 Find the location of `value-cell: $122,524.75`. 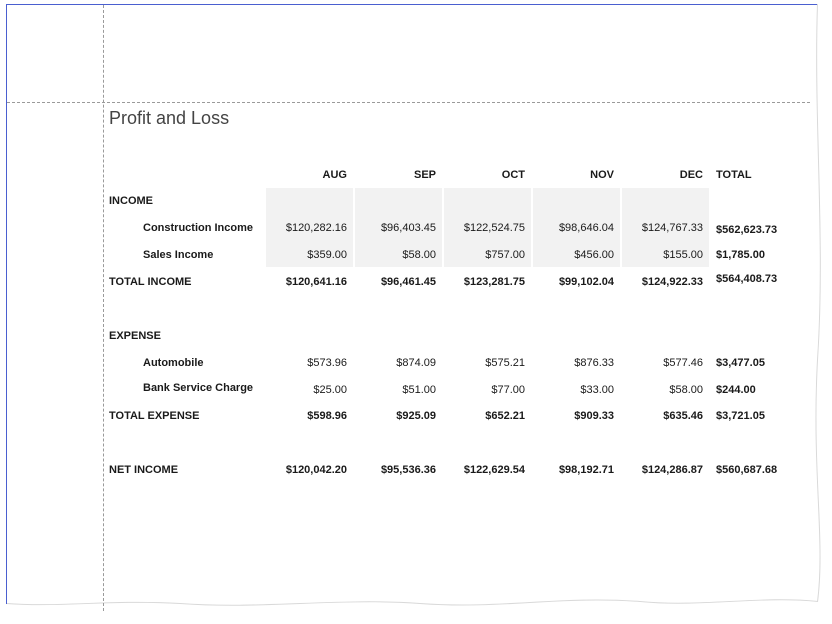

value-cell: $122,524.75 is located at coordinates (494, 228).